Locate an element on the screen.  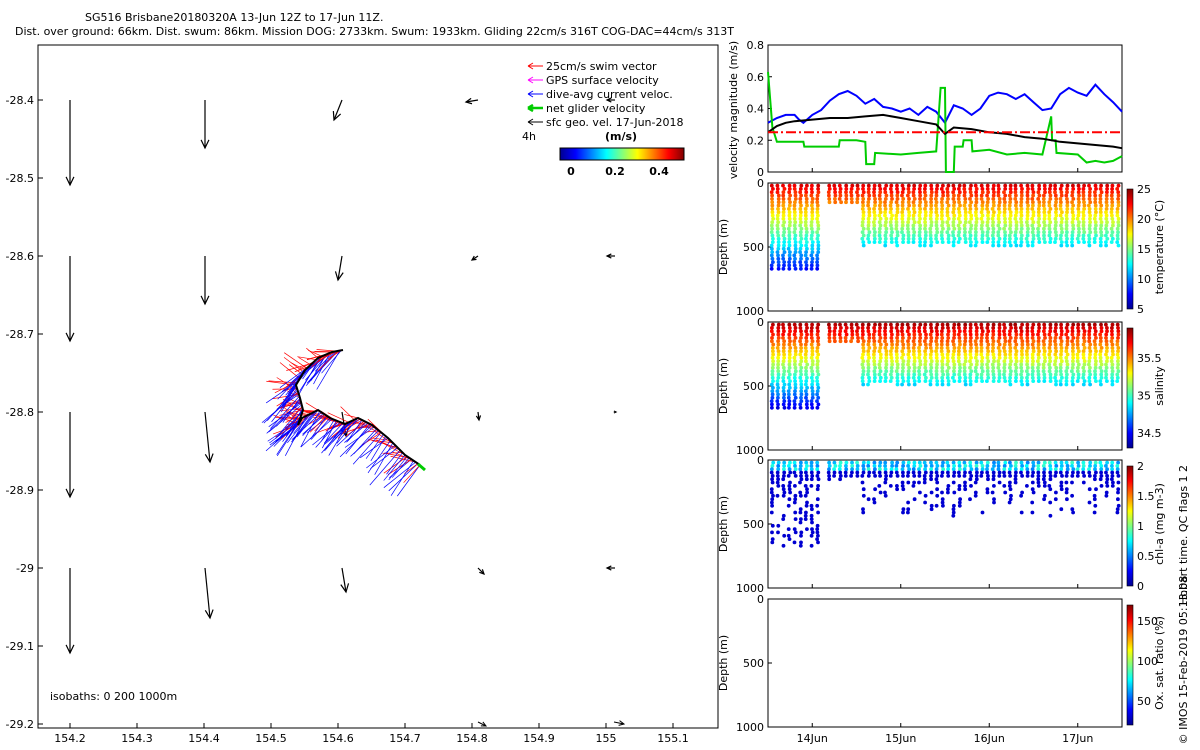
geo-arrow is located at coordinates (339, 268).